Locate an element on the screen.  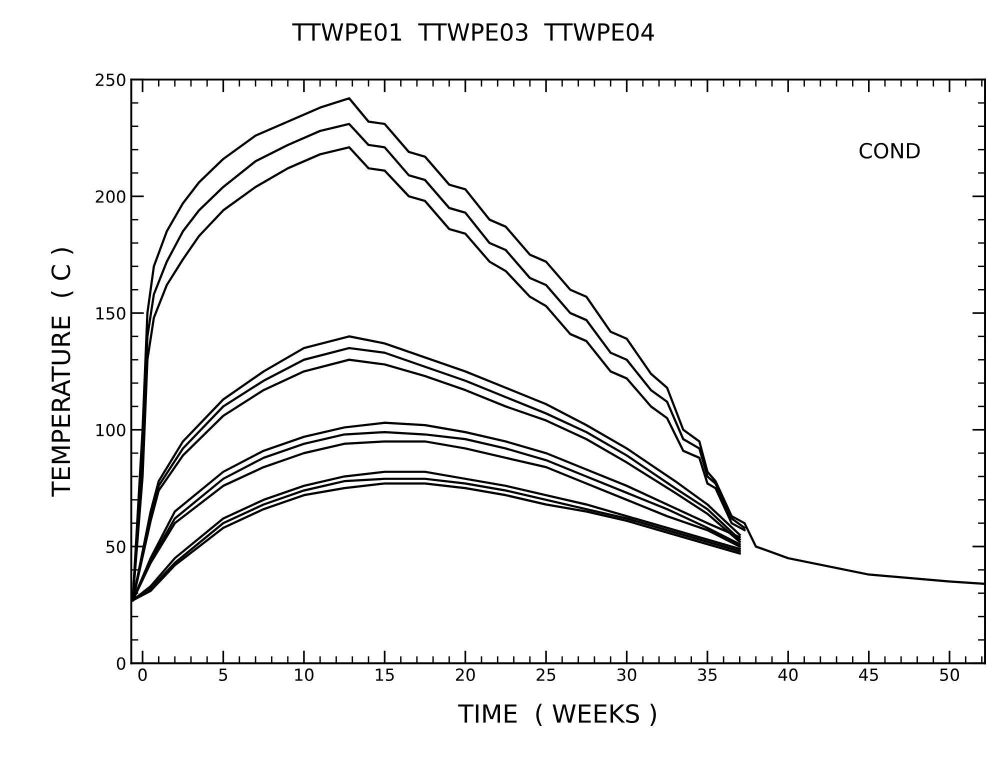
y-tick-label: 200 is located at coordinates (111, 196).